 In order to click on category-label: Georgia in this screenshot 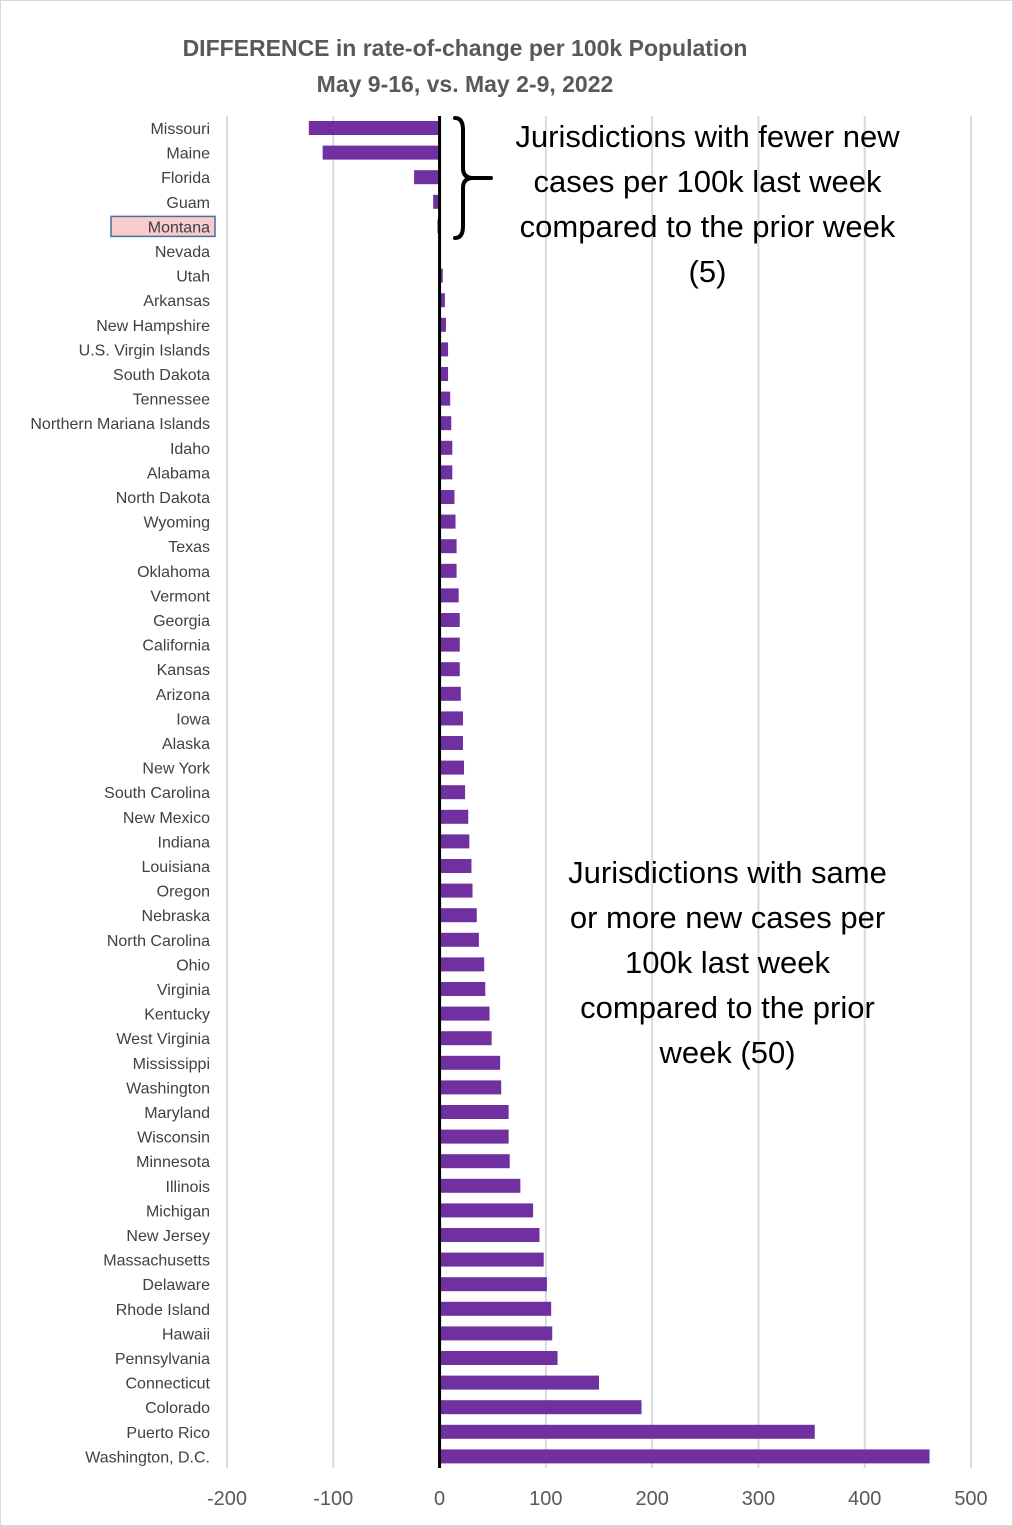, I will do `click(181, 621)`.